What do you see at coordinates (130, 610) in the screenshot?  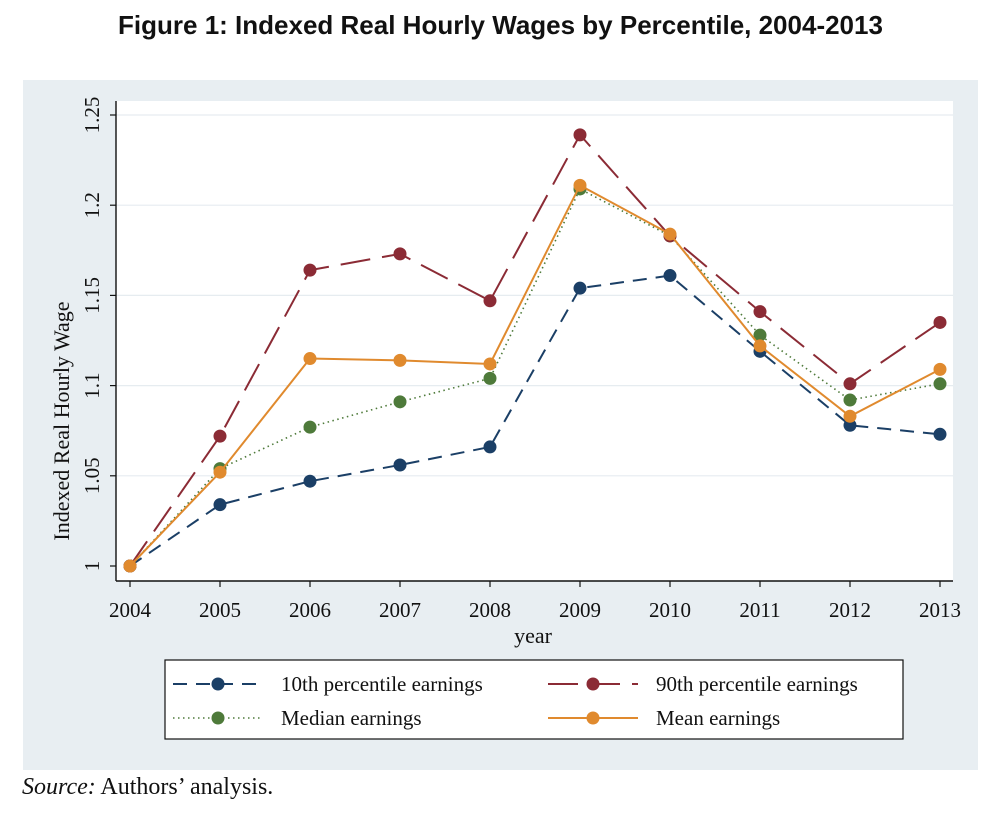 I see `x-tick-label: 2004` at bounding box center [130, 610].